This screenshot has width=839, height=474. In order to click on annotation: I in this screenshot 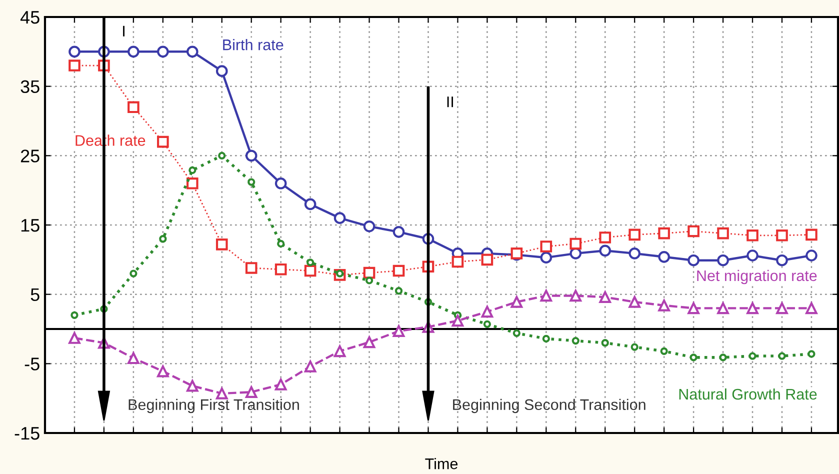, I will do `click(123, 31)`.